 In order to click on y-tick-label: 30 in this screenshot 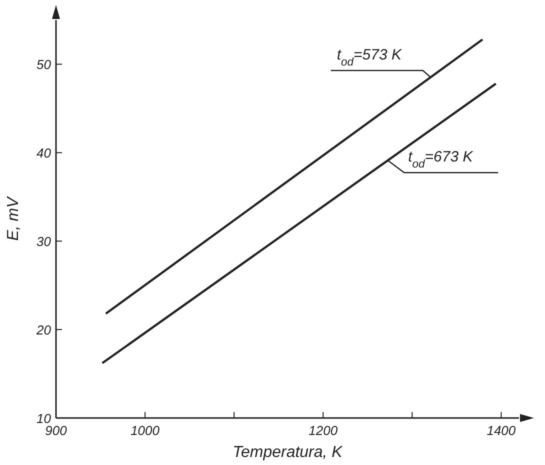, I will do `click(44, 242)`.